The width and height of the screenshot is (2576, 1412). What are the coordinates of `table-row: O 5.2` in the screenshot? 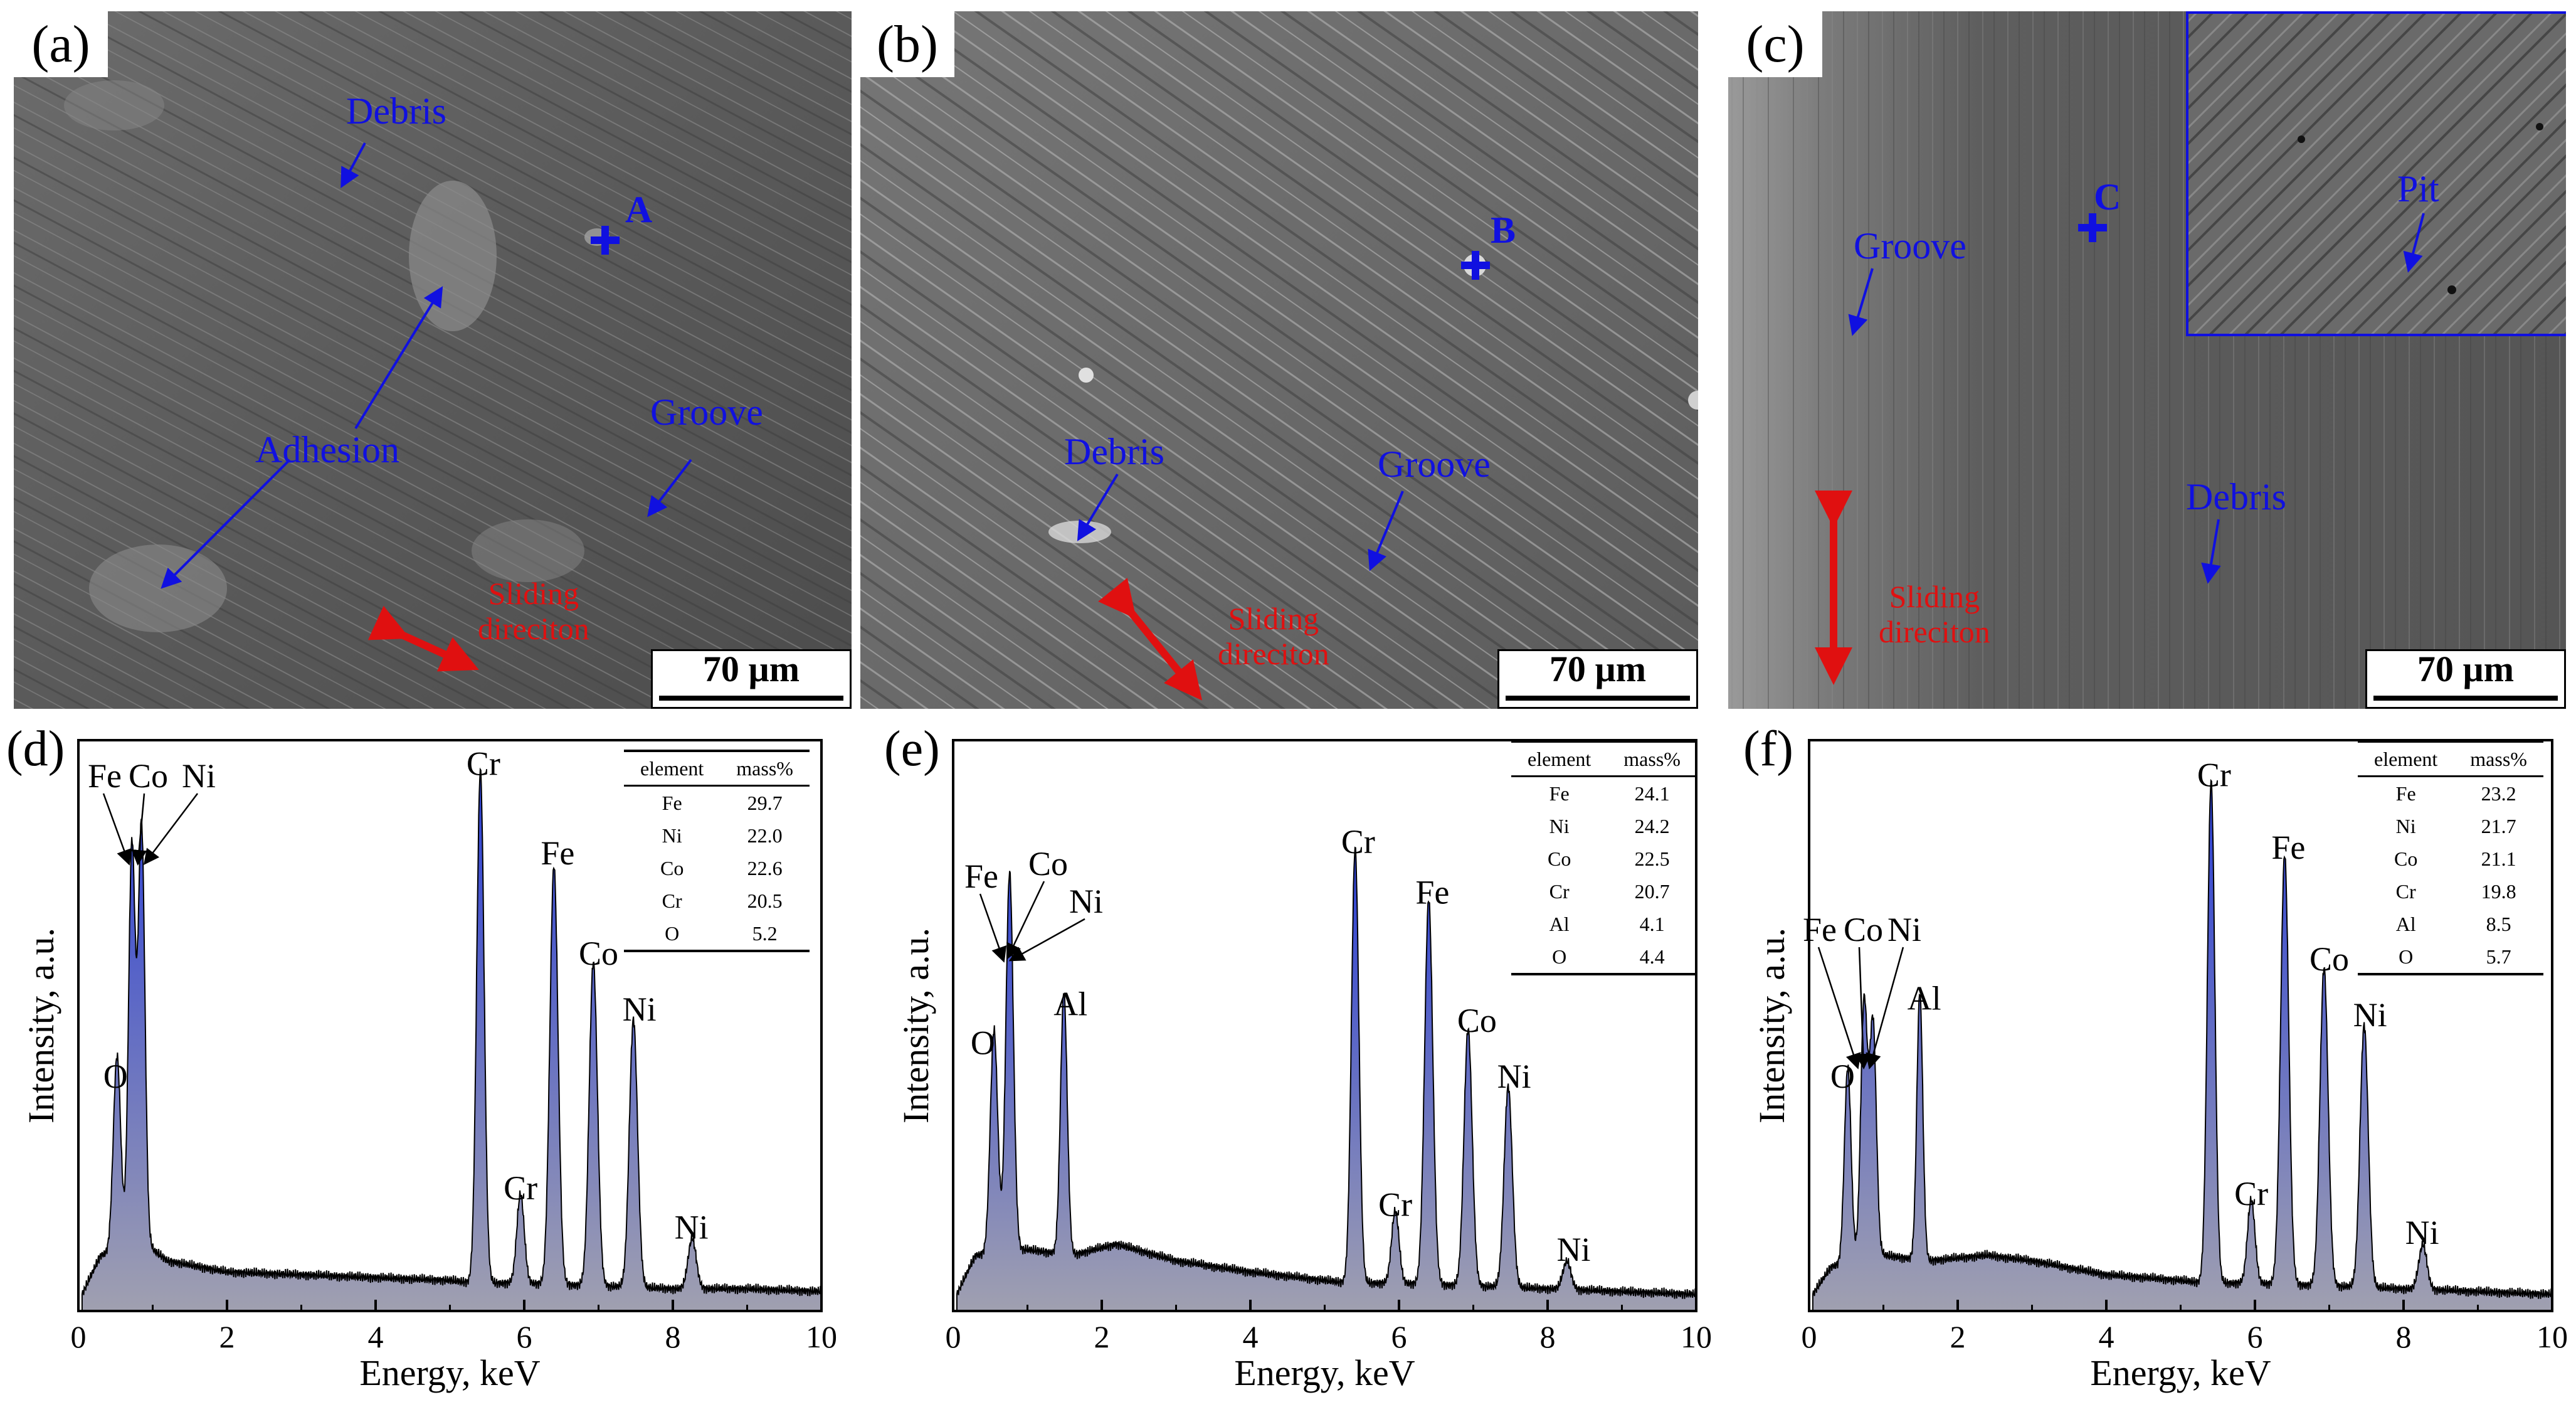 It's located at (717, 935).